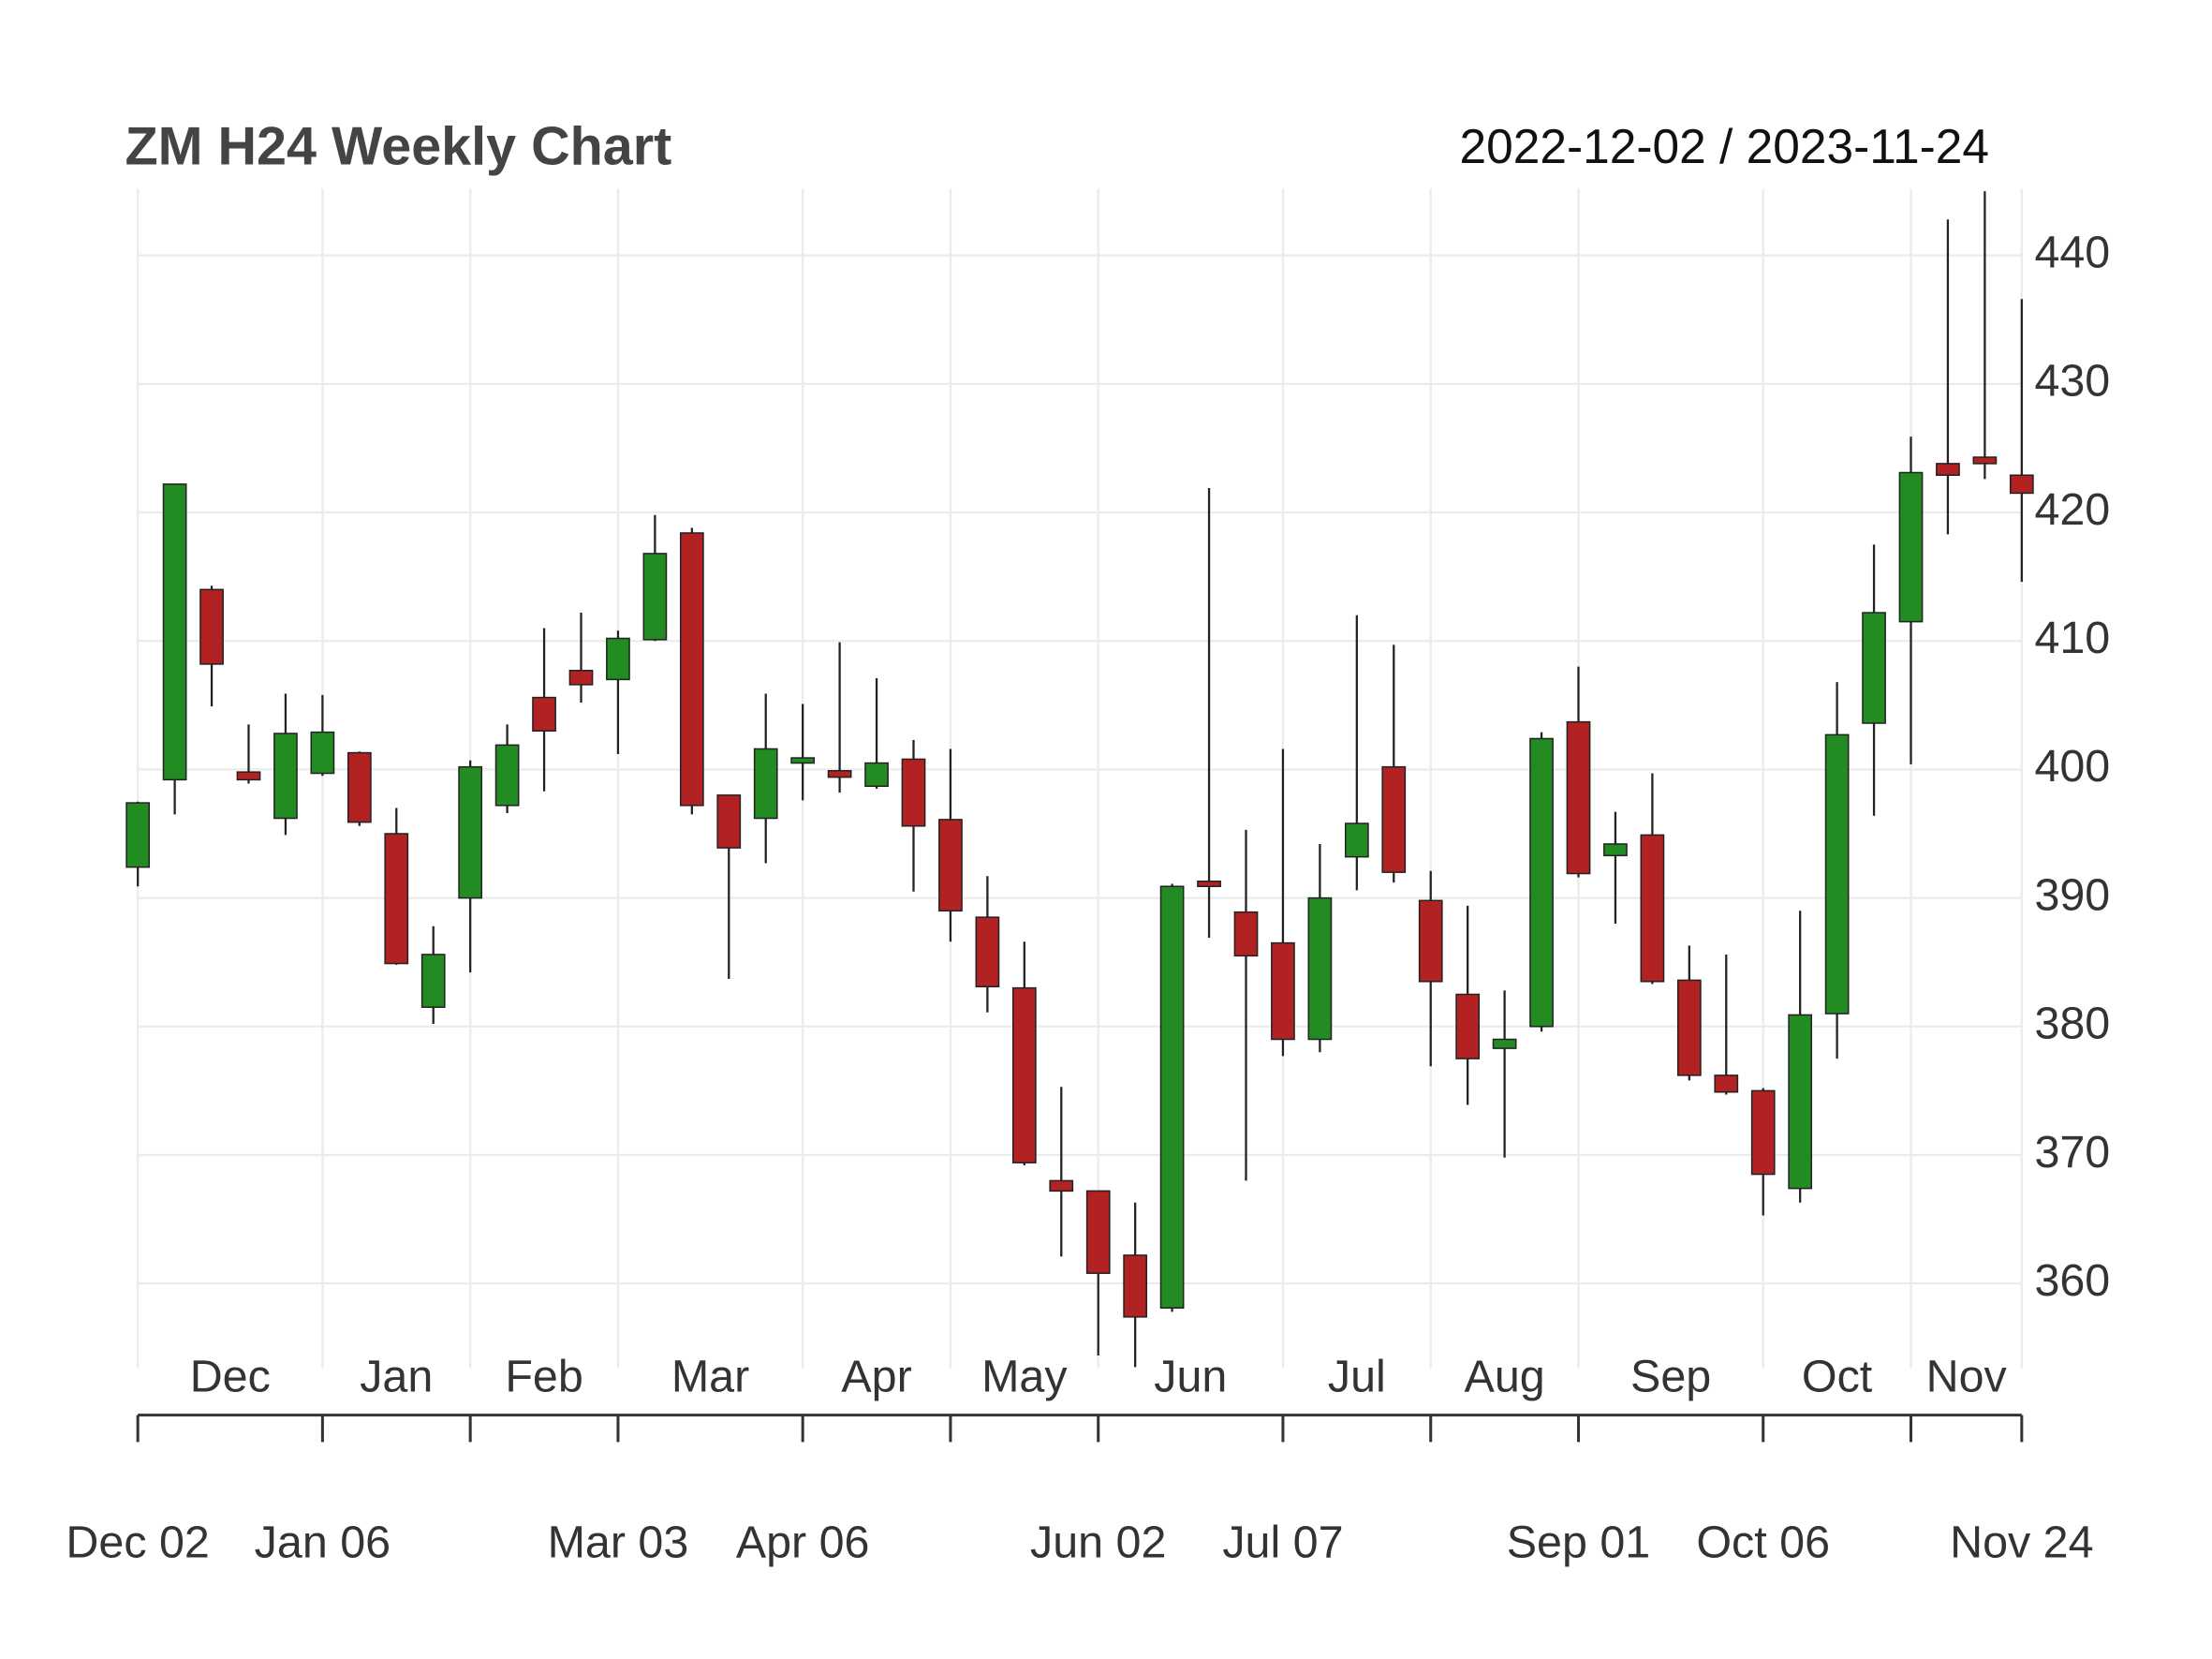  Describe the element at coordinates (1670, 1377) in the screenshot. I see `period-label: Sep` at that location.